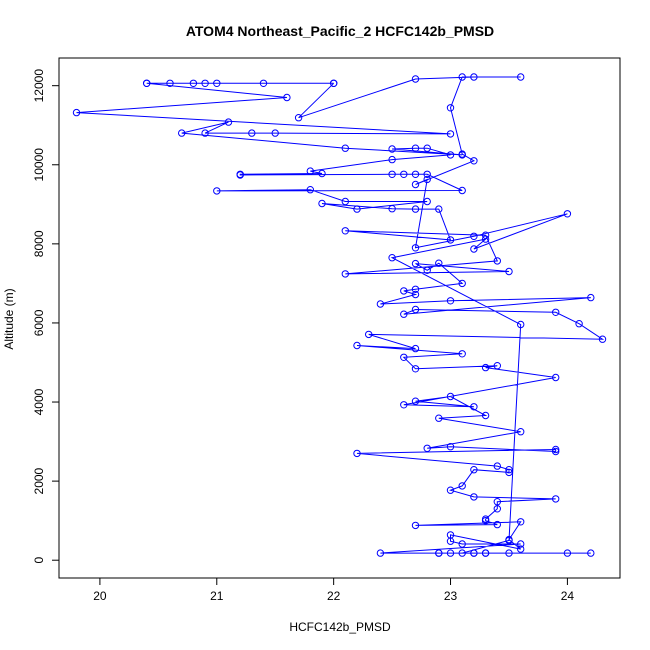 Image resolution: width=650 pixels, height=650 pixels. Describe the element at coordinates (39, 560) in the screenshot. I see `y-tick-label: 0` at that location.